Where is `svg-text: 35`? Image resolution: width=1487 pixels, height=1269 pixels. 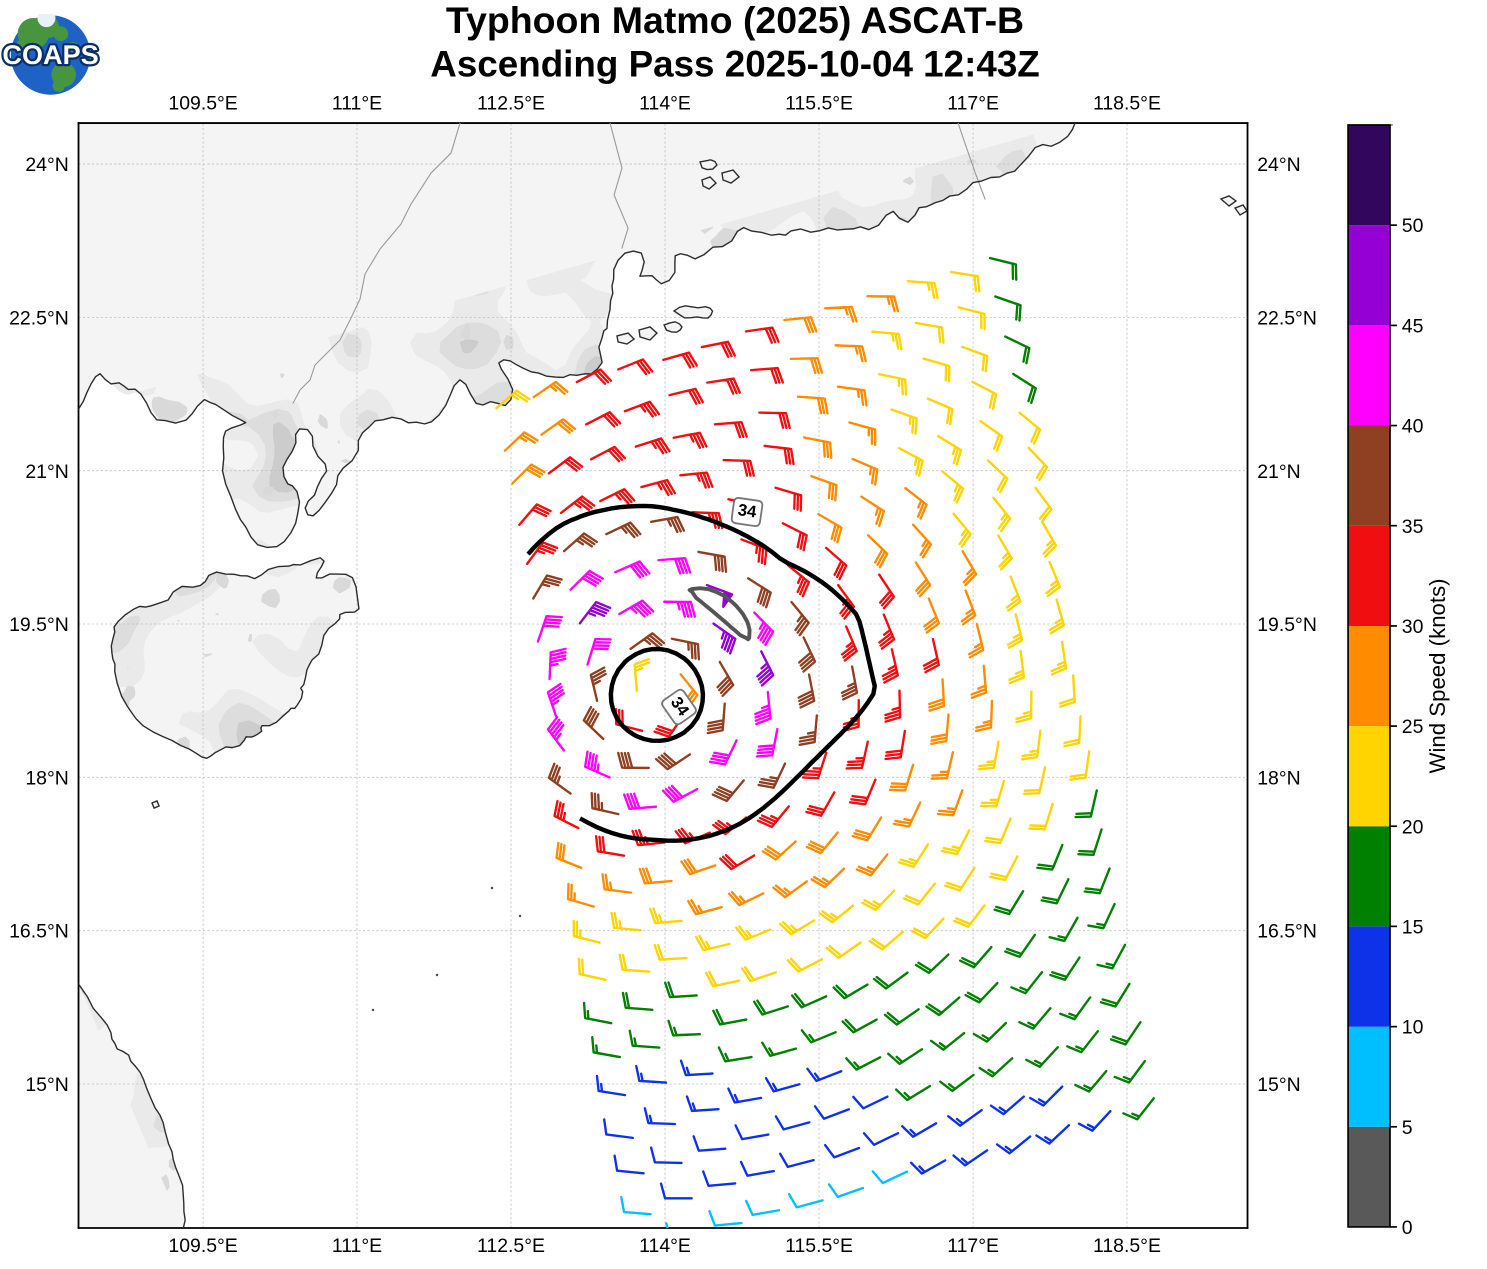 svg-text: 35 is located at coordinates (1413, 527).